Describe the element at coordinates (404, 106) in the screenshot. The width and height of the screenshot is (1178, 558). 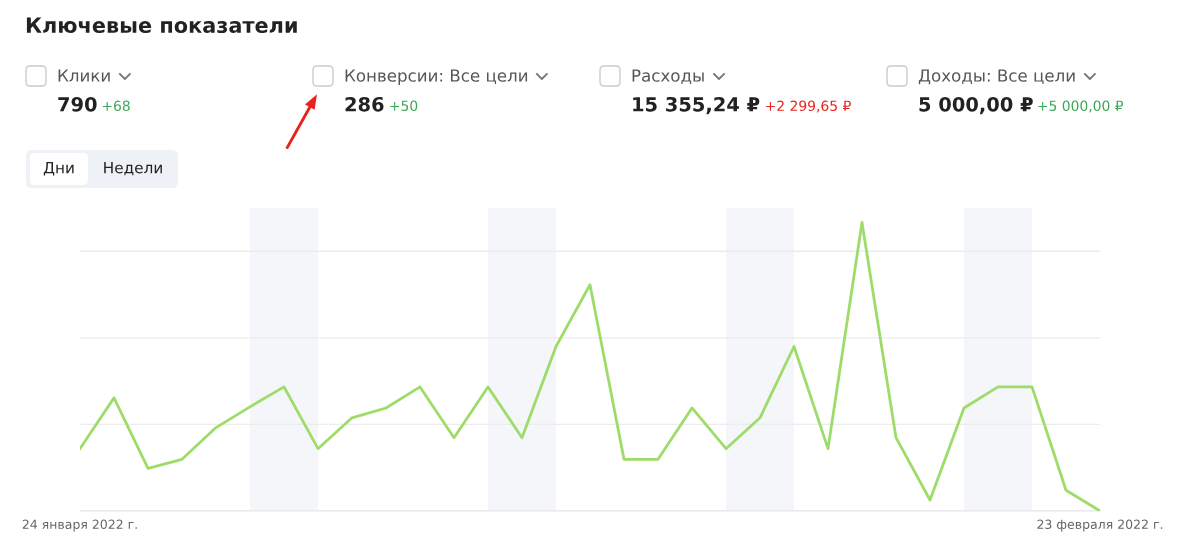
I see `text: +50` at that location.